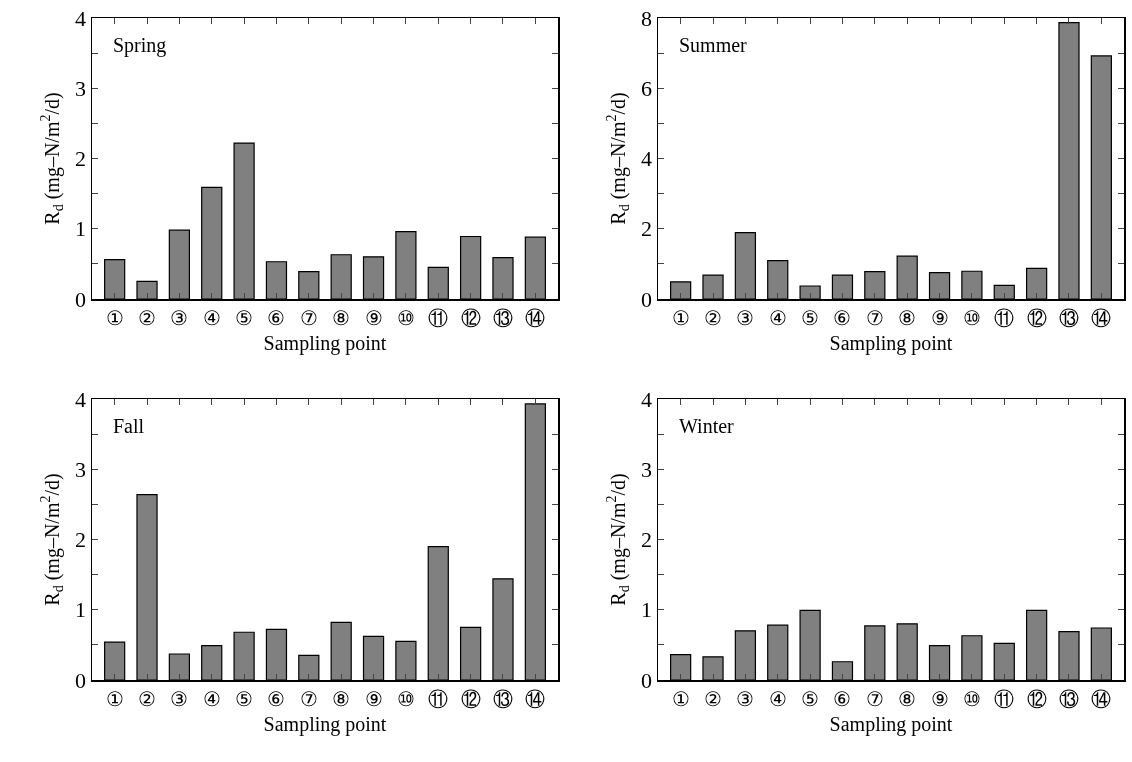 Image resolution: width=1132 pixels, height=762 pixels. I want to click on annotation: Summer, so click(713, 45).